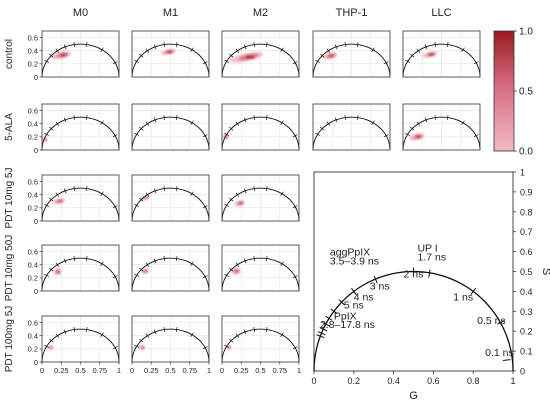 The image size is (550, 403). I want to click on colorbar: 1.0 0.5 0.0, so click(513, 92).